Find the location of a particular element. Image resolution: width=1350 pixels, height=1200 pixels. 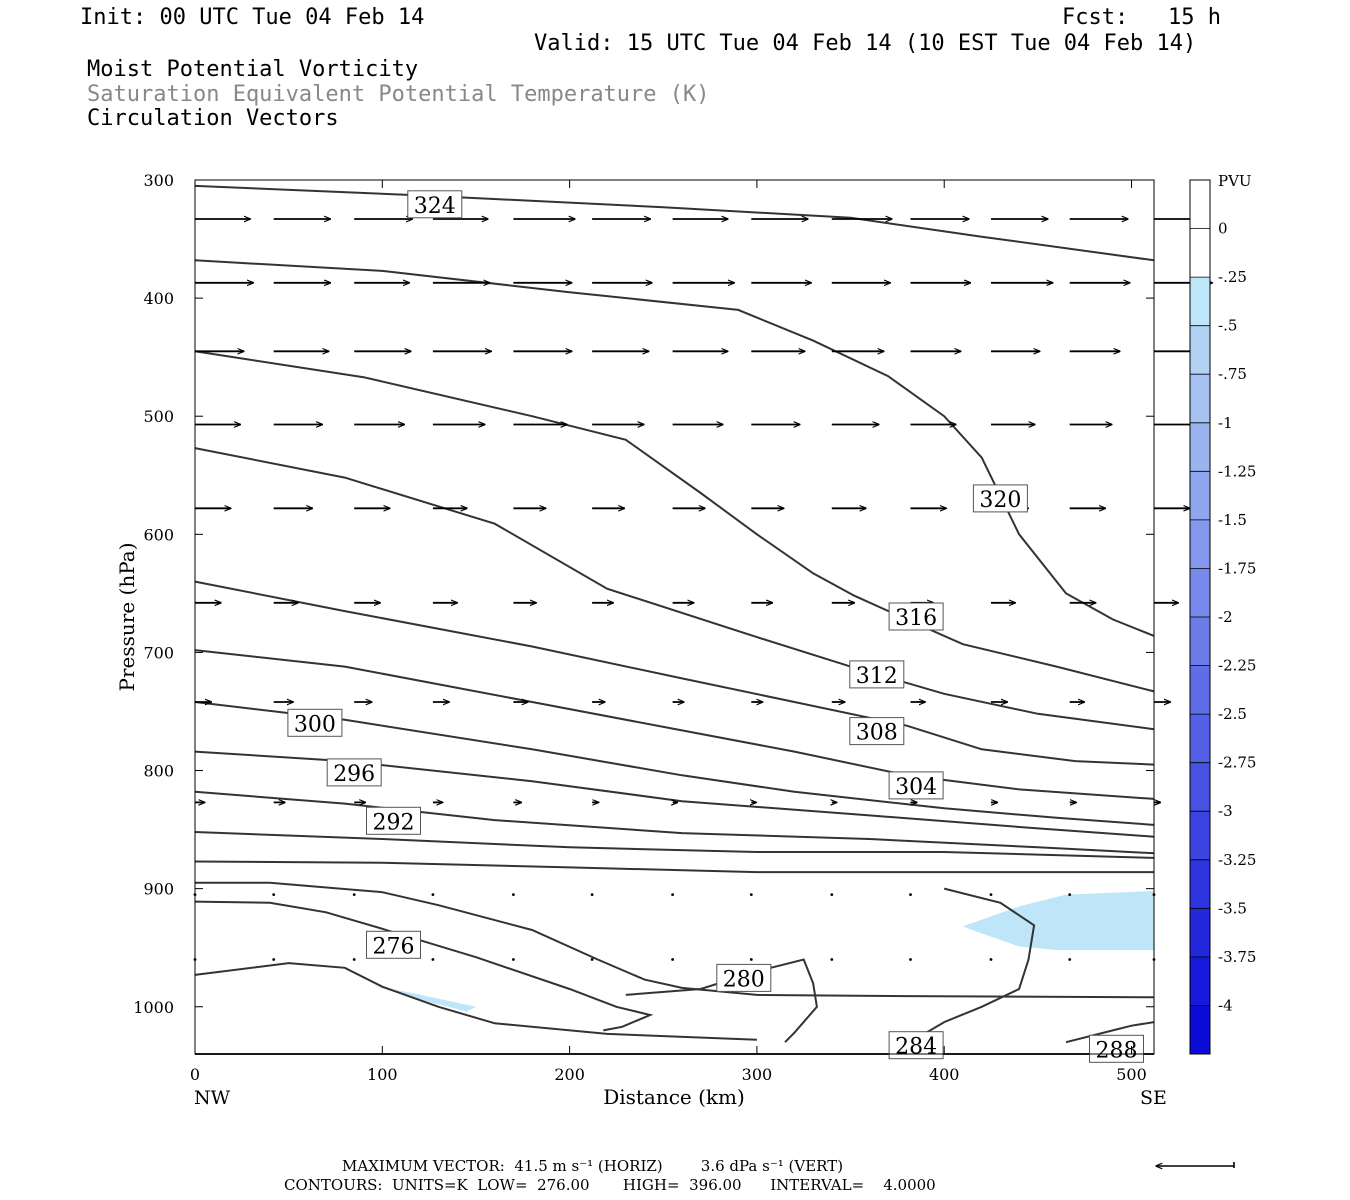

colorbar-tick-label: -1.25 is located at coordinates (1237, 471).